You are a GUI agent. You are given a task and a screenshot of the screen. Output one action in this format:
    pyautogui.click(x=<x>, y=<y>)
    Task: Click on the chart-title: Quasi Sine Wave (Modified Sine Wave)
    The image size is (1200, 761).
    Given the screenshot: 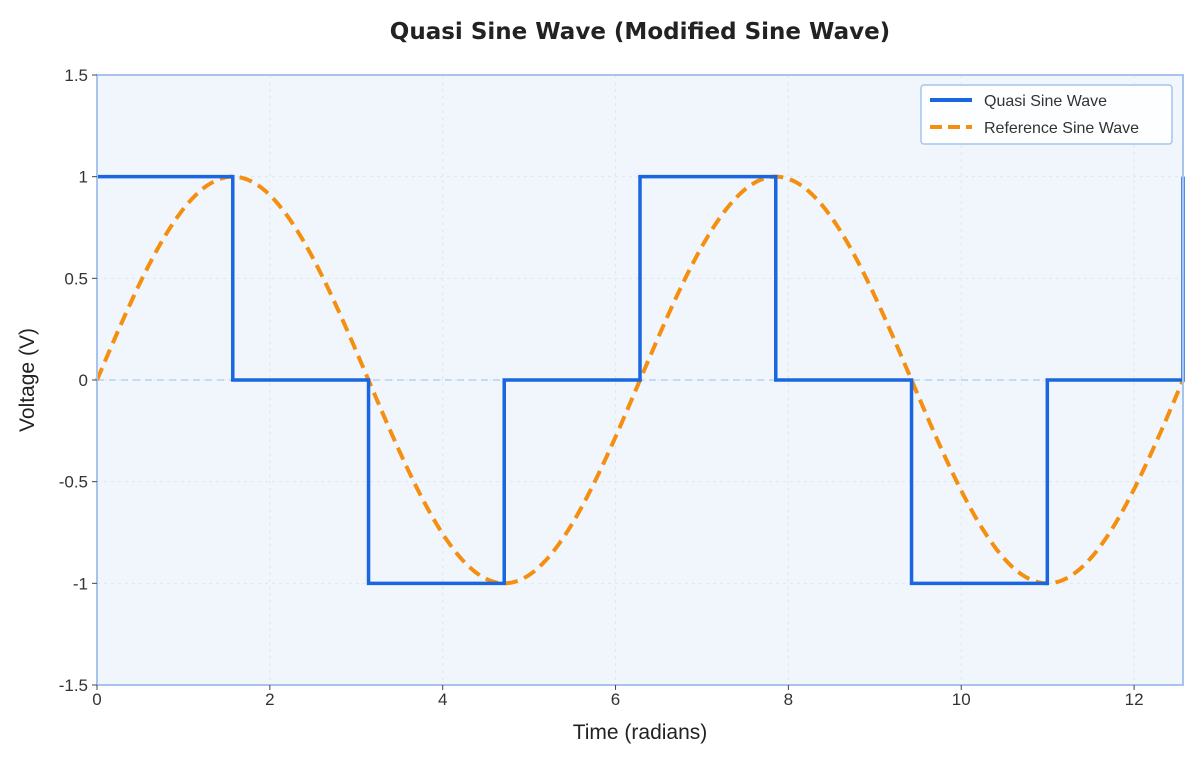 What is the action you would take?
    pyautogui.click(x=640, y=32)
    